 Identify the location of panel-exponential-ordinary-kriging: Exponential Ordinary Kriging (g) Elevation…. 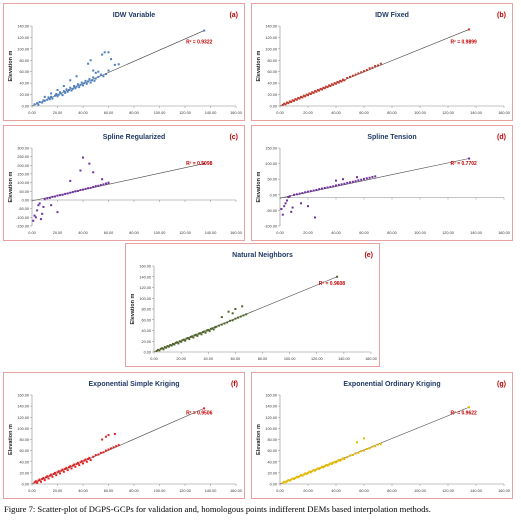
(382, 435).